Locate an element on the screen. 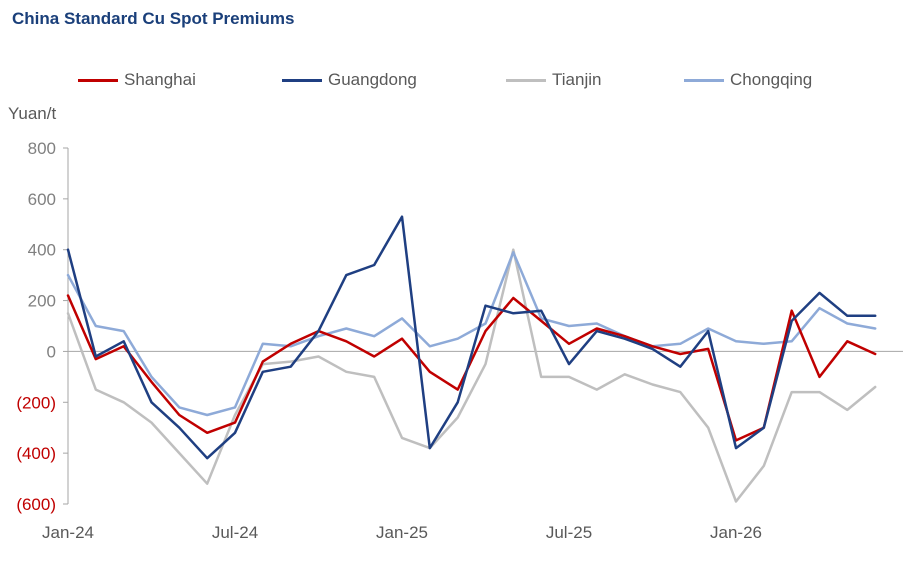  chart-legend: Shanghai Guangdong Tianjin Chongqing is located at coordinates (453, 84).